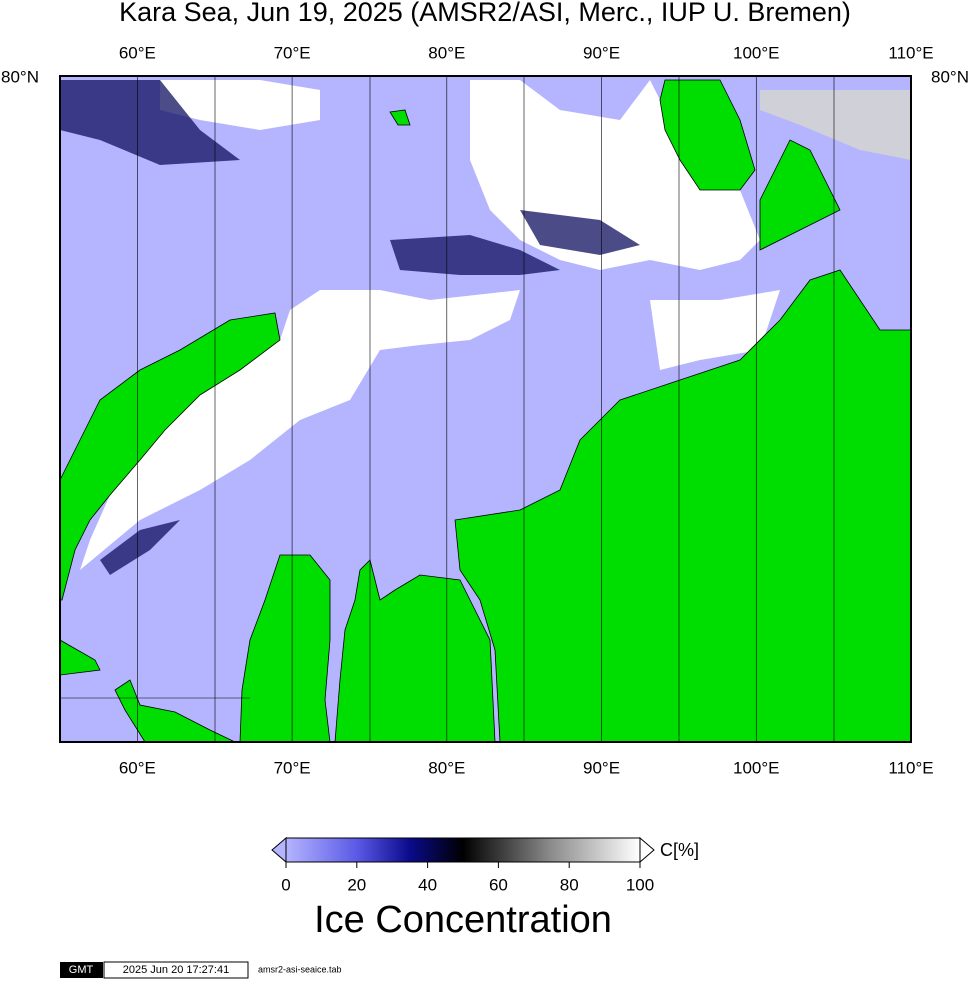  I want to click on colorbar-tick-label: 40, so click(427, 884).